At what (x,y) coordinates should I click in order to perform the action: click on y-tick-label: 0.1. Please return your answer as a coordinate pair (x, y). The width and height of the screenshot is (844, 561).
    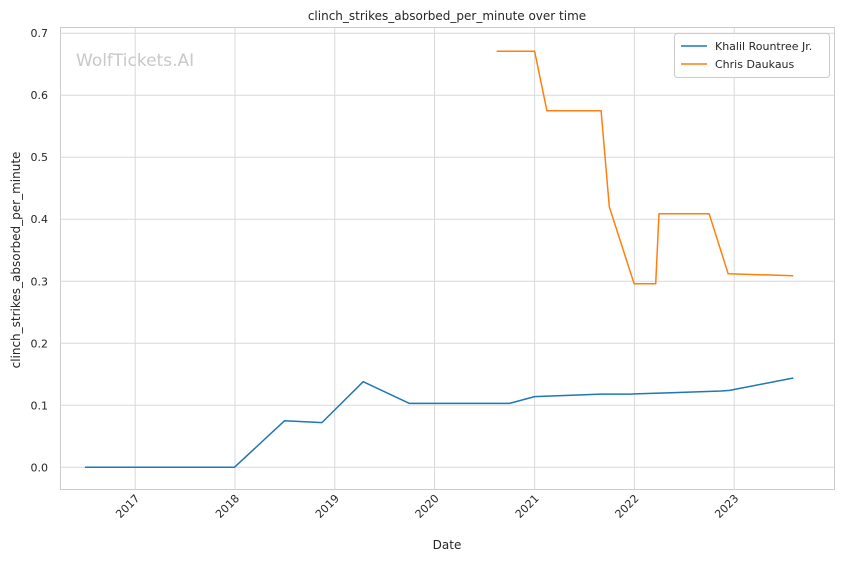
    Looking at the image, I should click on (40, 405).